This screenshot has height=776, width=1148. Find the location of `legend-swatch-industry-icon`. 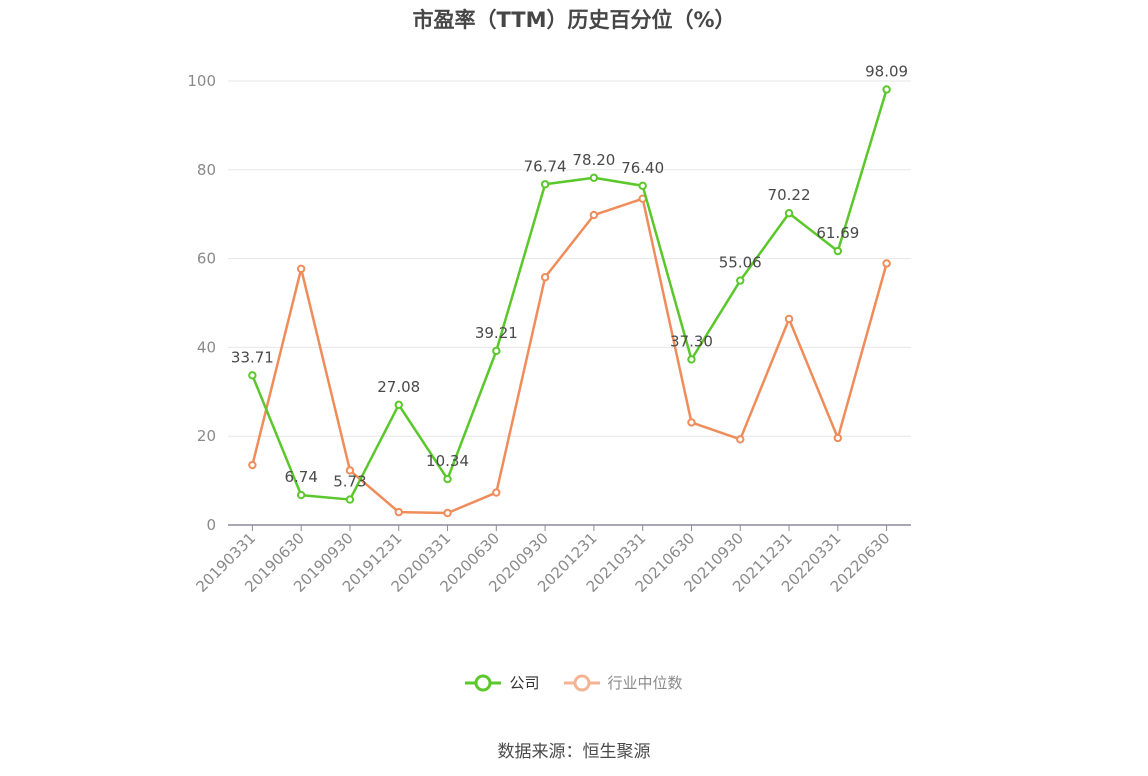

legend-swatch-industry-icon is located at coordinates (581, 682).